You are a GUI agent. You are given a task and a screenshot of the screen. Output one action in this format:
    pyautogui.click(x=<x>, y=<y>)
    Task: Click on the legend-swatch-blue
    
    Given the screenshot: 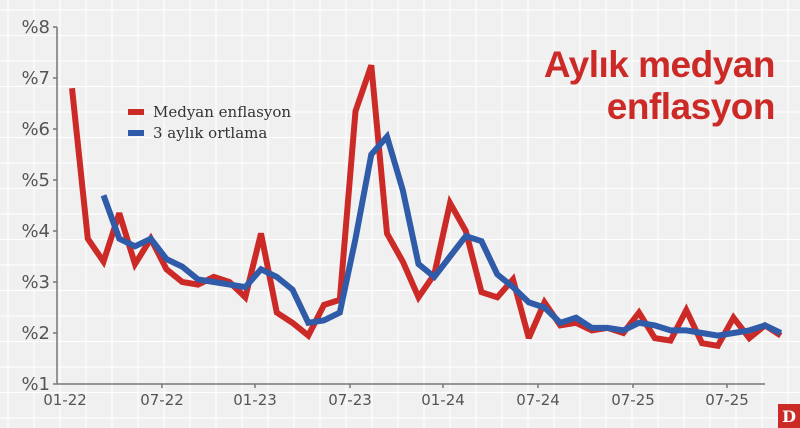 What is the action you would take?
    pyautogui.click(x=136, y=133)
    